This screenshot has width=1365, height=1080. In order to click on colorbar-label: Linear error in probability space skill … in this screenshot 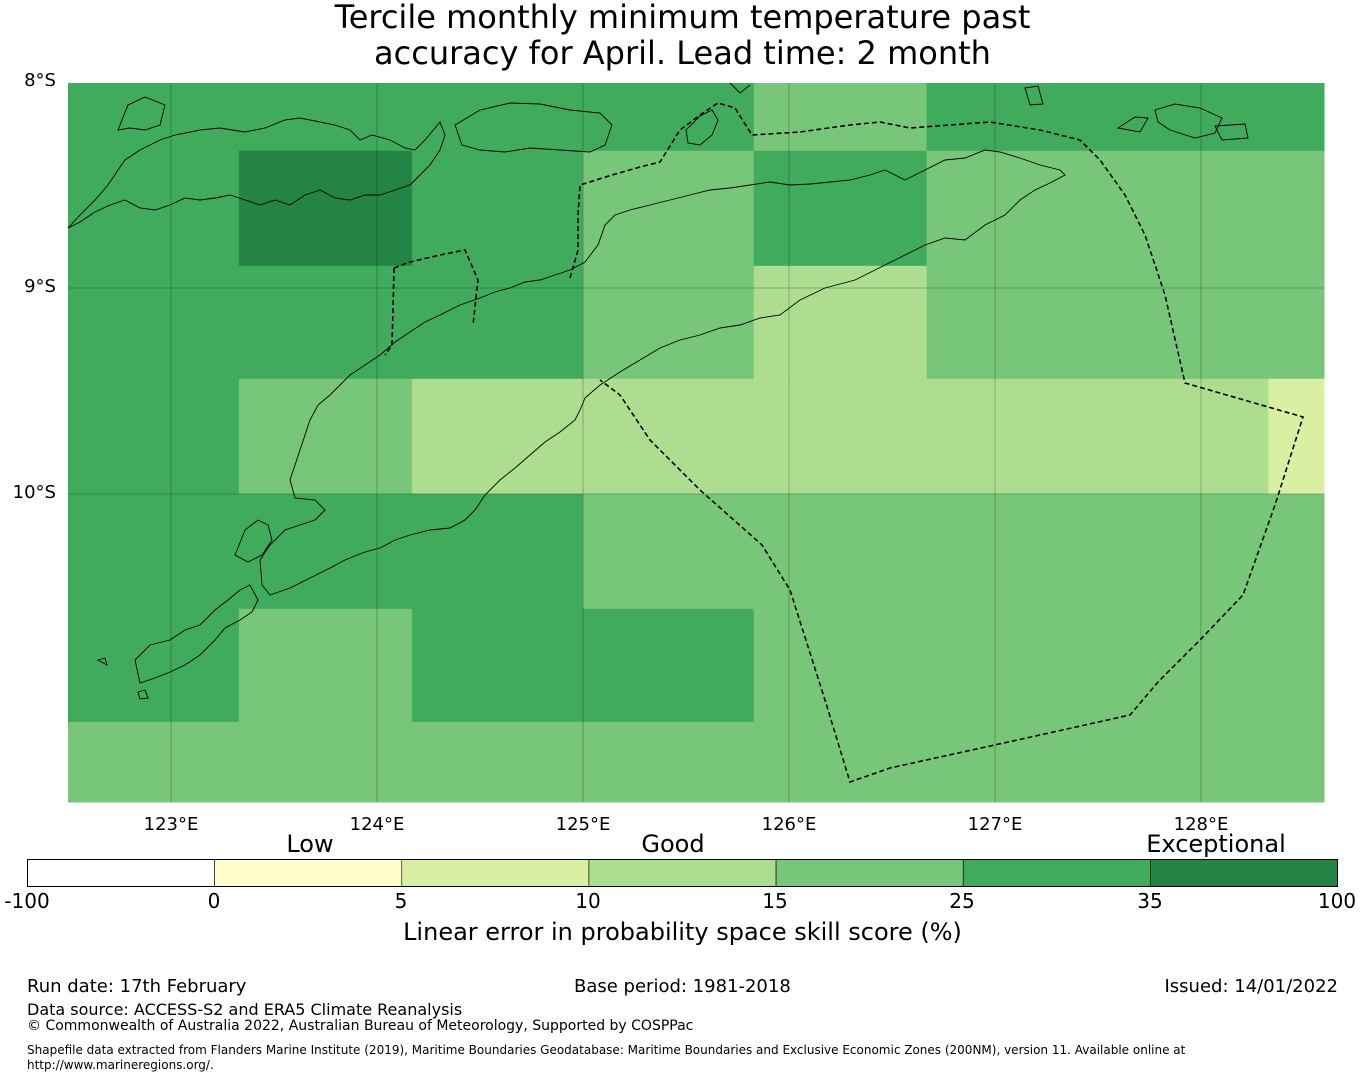, I will do `click(682, 932)`.